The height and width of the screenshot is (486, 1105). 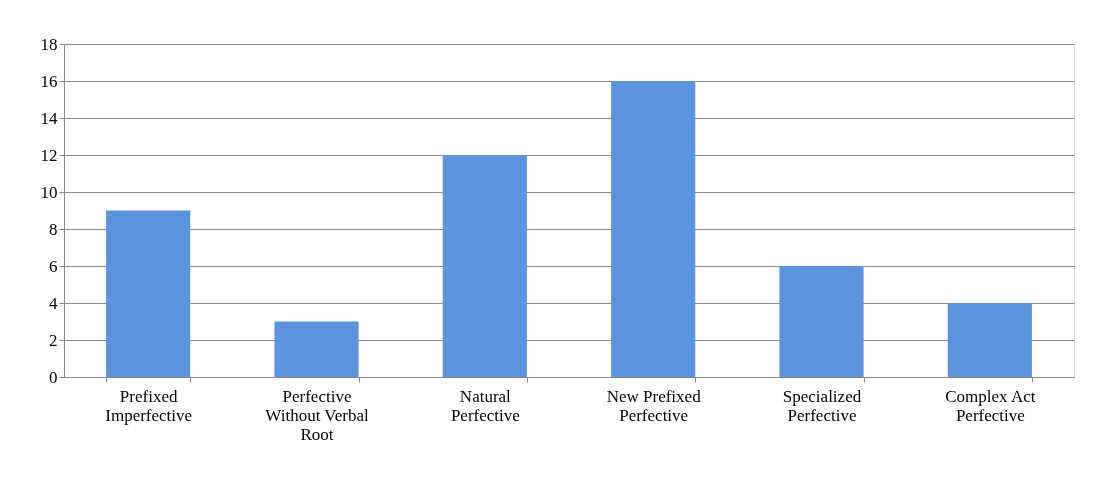 I want to click on x-tick-label: Natural Perfective, so click(x=485, y=405).